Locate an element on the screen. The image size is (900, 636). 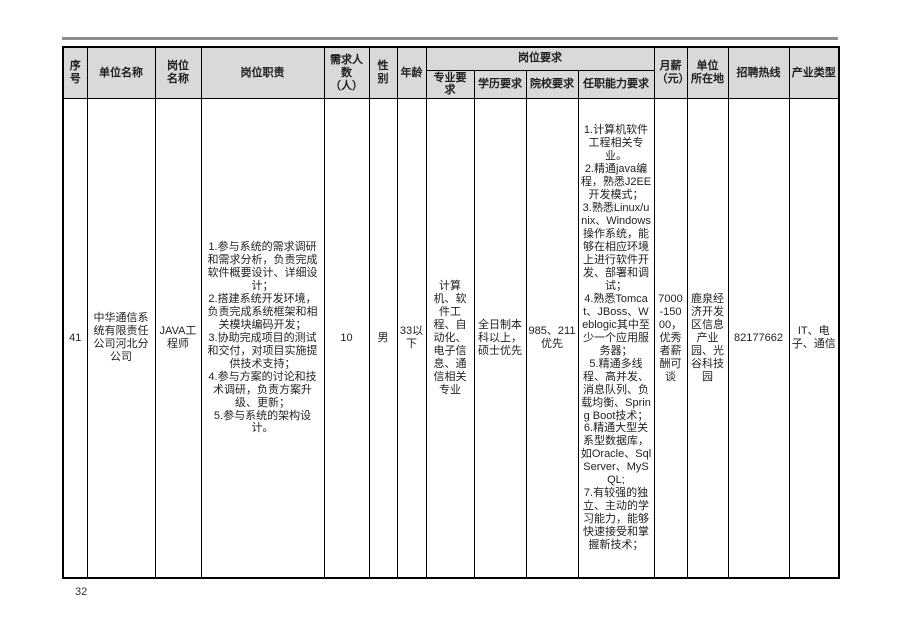
col-header-req-major: 专业要求 is located at coordinates (450, 84).